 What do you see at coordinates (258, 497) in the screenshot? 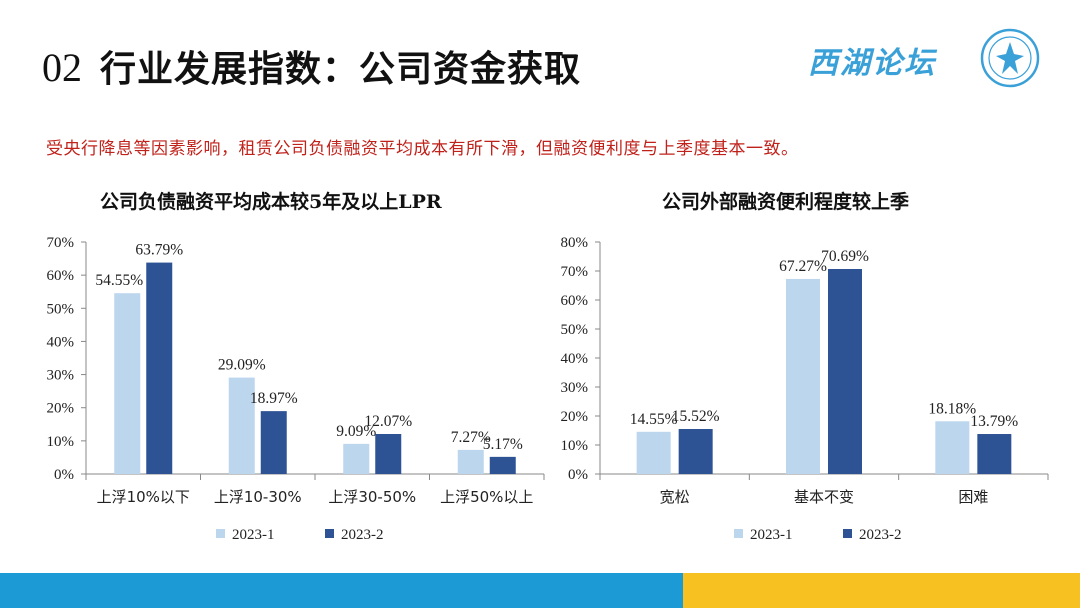
I see `x-category-label: 上浮10-30%` at bounding box center [258, 497].